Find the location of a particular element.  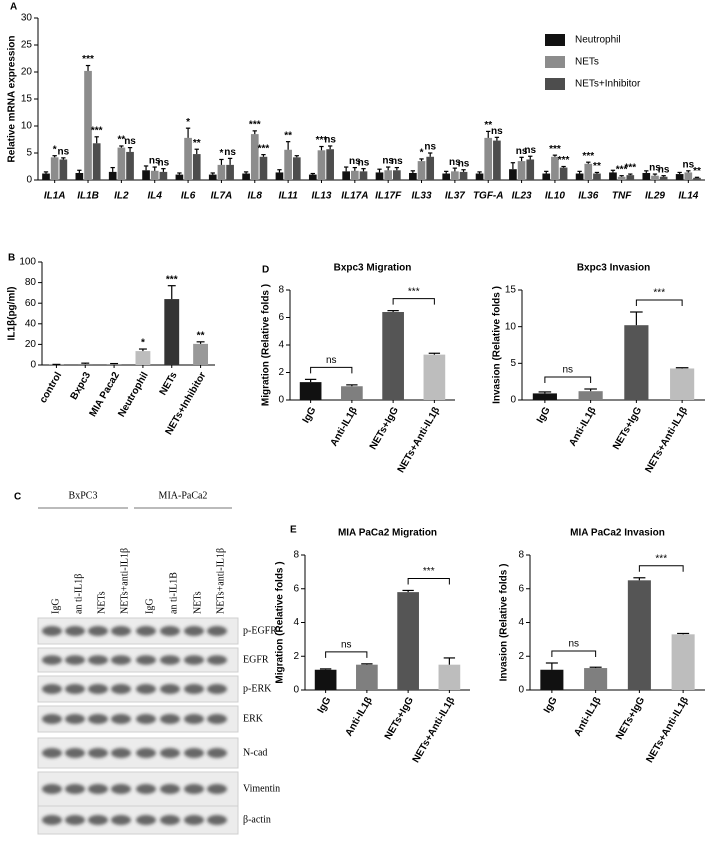

x-tick-label: NETs+Anti-IL1β is located at coordinates (666, 440).